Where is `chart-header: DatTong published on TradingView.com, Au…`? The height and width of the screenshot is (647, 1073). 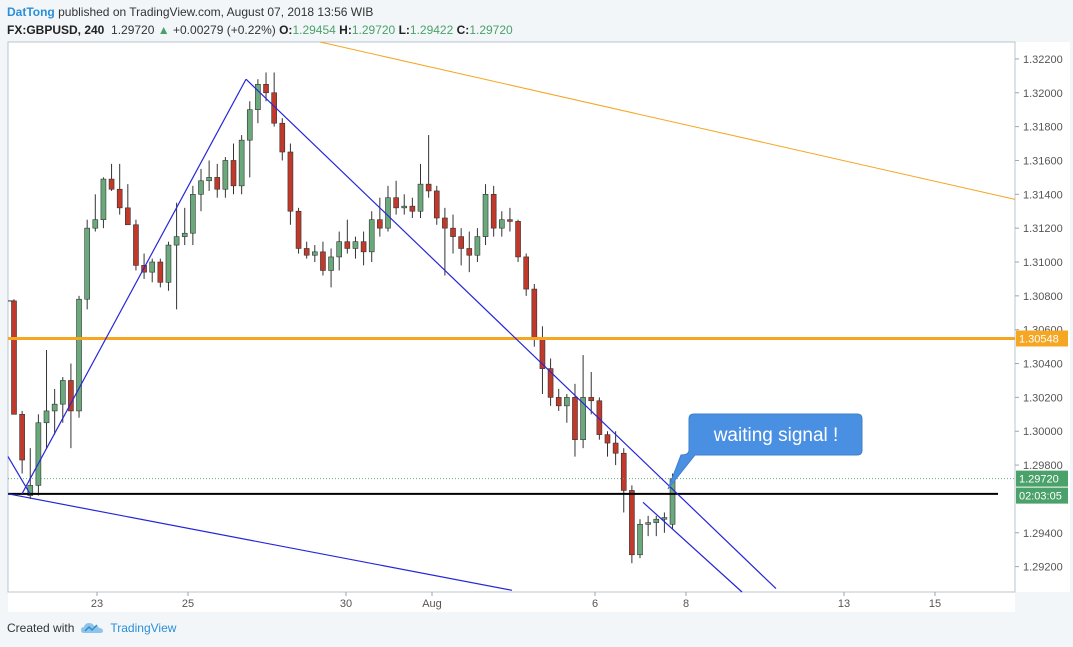 chart-header: DatTong published on TradingView.com, Au… is located at coordinates (536, 20).